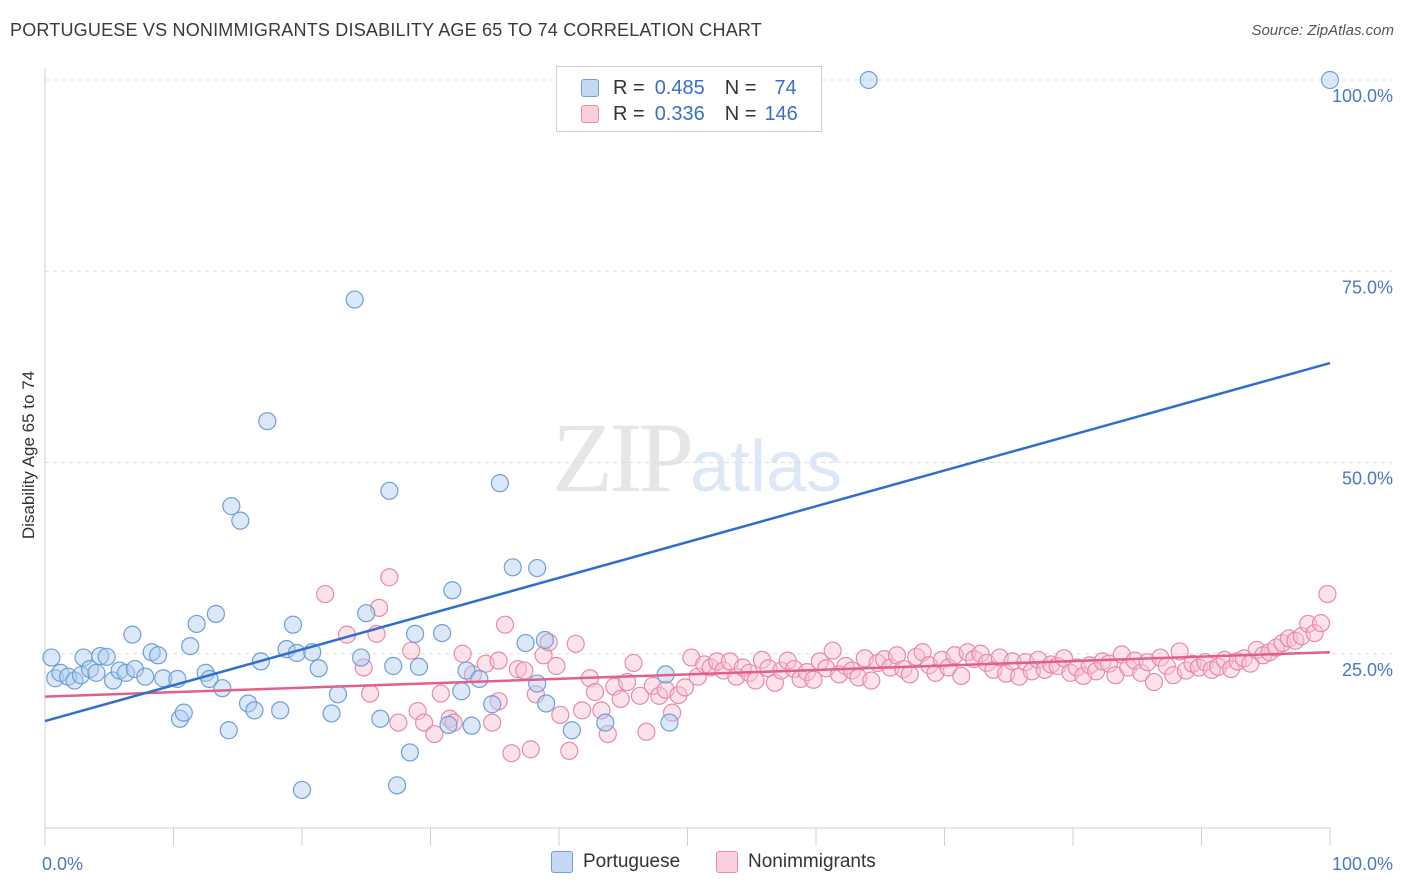 This screenshot has height=892, width=1406. Describe the element at coordinates (1362, 96) in the screenshot. I see `y-tick-label: 100.0%` at that location.